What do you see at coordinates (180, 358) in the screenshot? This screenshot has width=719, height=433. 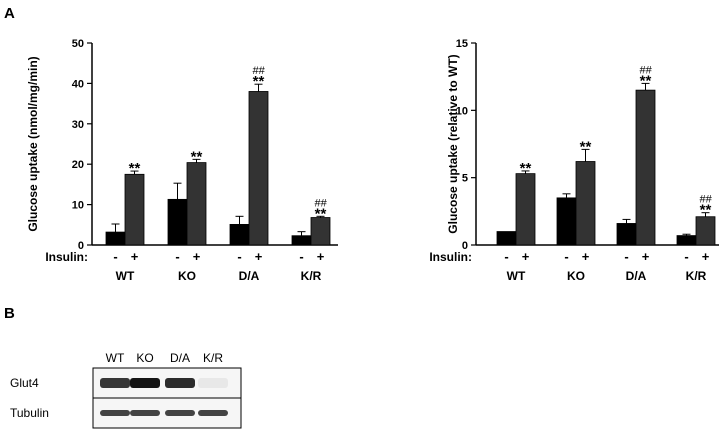 I see `blot-lane-label: D/A` at bounding box center [180, 358].